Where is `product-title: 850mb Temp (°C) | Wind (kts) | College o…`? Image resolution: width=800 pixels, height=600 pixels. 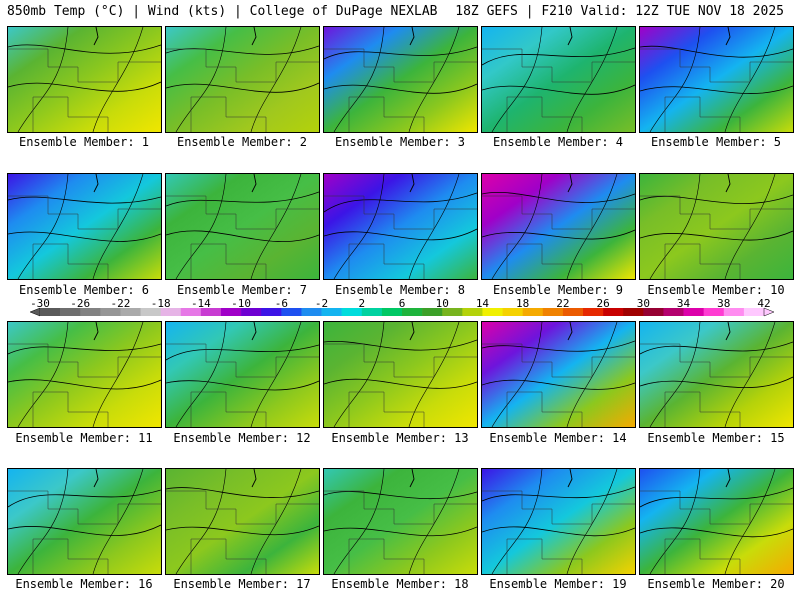 product-title: 850mb Temp (°C) | Wind (kts) | College o… is located at coordinates (222, 11).